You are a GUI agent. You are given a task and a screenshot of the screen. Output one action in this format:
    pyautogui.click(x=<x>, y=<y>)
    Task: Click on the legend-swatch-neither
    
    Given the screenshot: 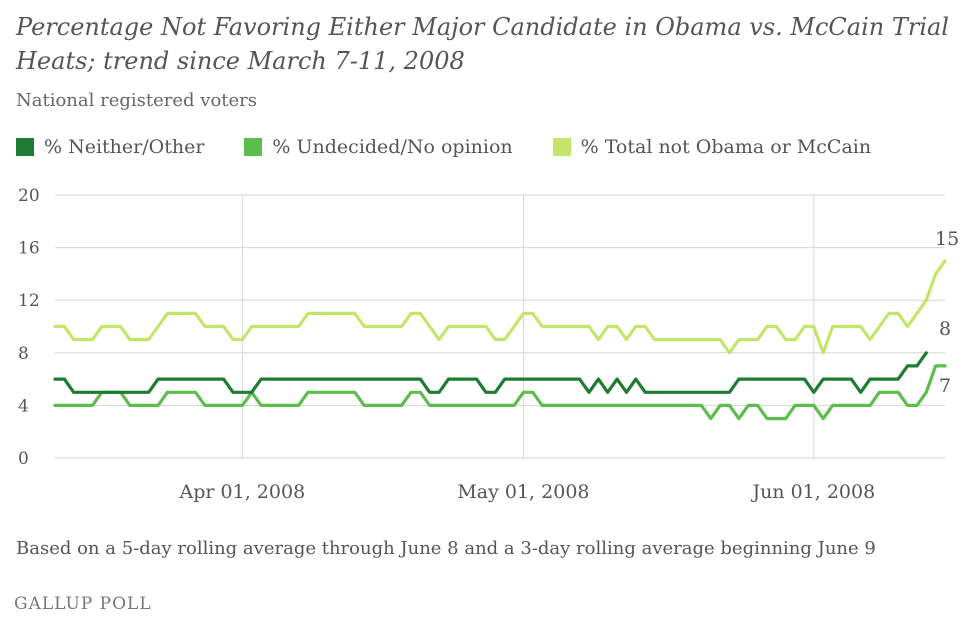 What is the action you would take?
    pyautogui.click(x=25, y=147)
    